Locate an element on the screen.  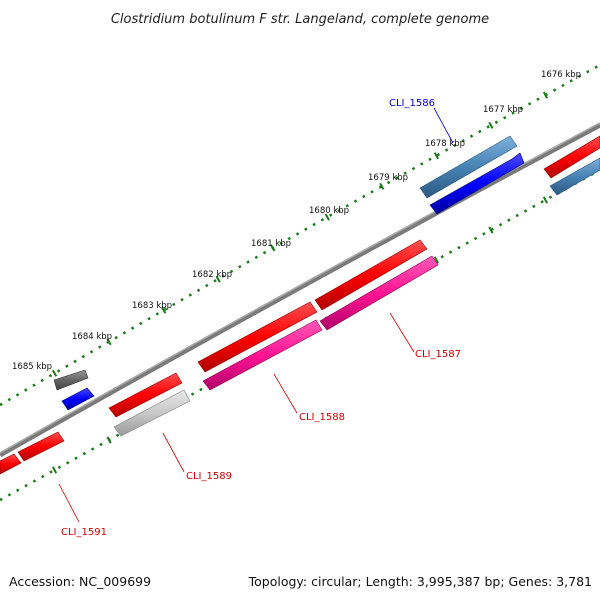
accession-text: Accession: NC_009699 is located at coordinates (80, 581).